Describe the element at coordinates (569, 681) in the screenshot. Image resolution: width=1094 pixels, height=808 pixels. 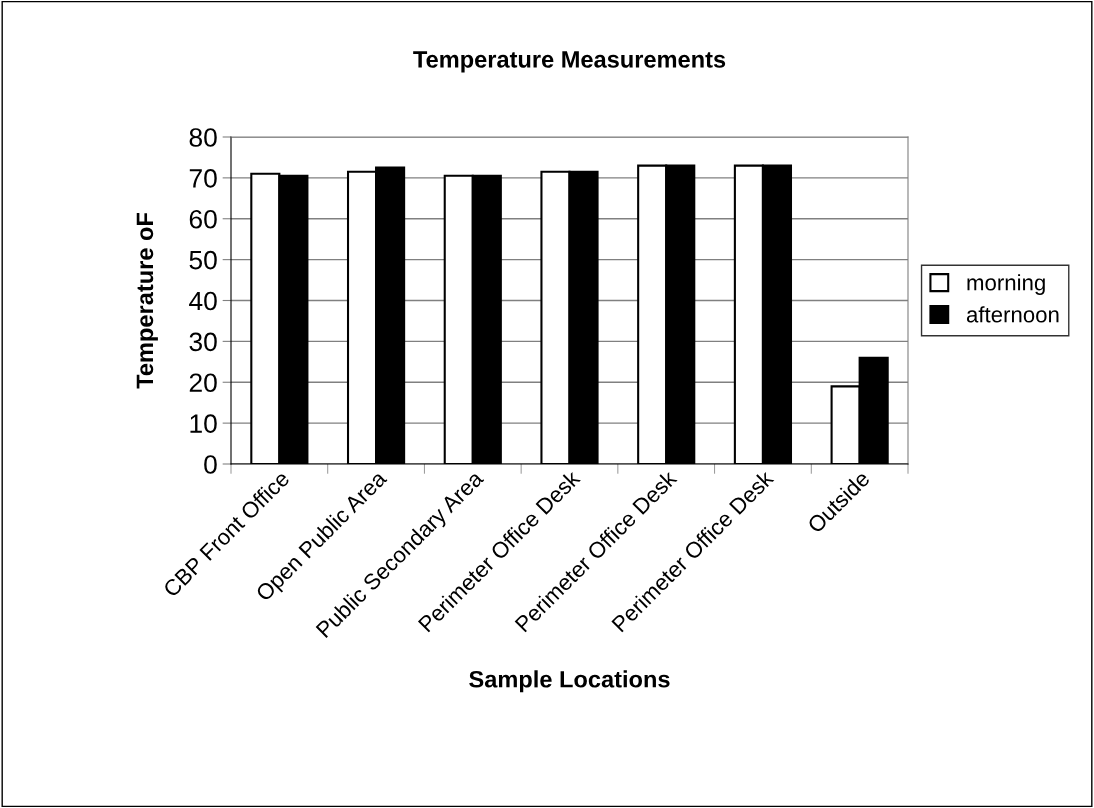
I see `x-axis-title: Sample Locations` at that location.